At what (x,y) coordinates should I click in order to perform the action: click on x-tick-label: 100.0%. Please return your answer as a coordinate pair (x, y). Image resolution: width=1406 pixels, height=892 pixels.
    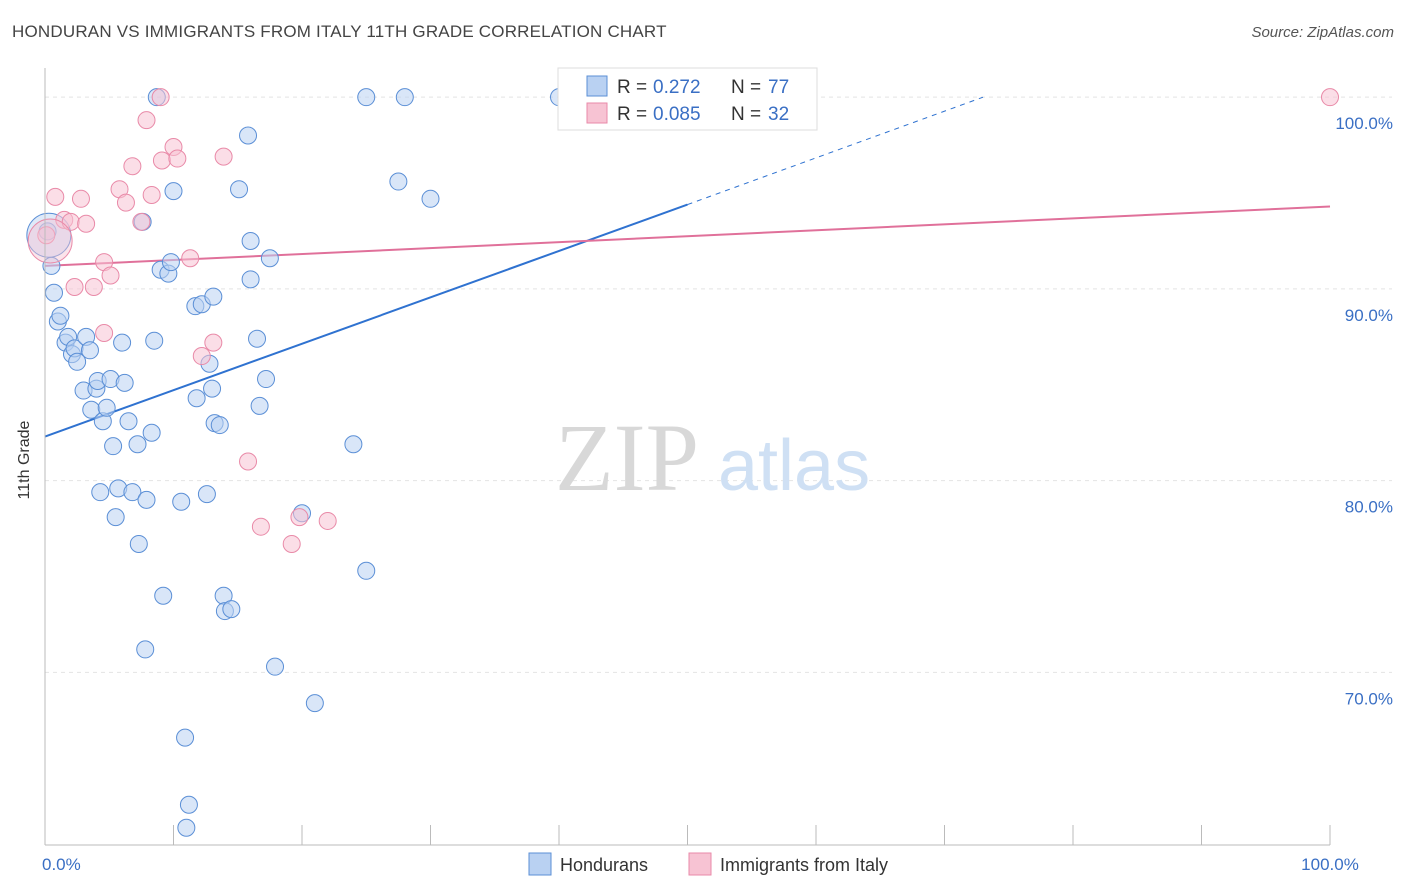
    Looking at the image, I should click on (1330, 864).